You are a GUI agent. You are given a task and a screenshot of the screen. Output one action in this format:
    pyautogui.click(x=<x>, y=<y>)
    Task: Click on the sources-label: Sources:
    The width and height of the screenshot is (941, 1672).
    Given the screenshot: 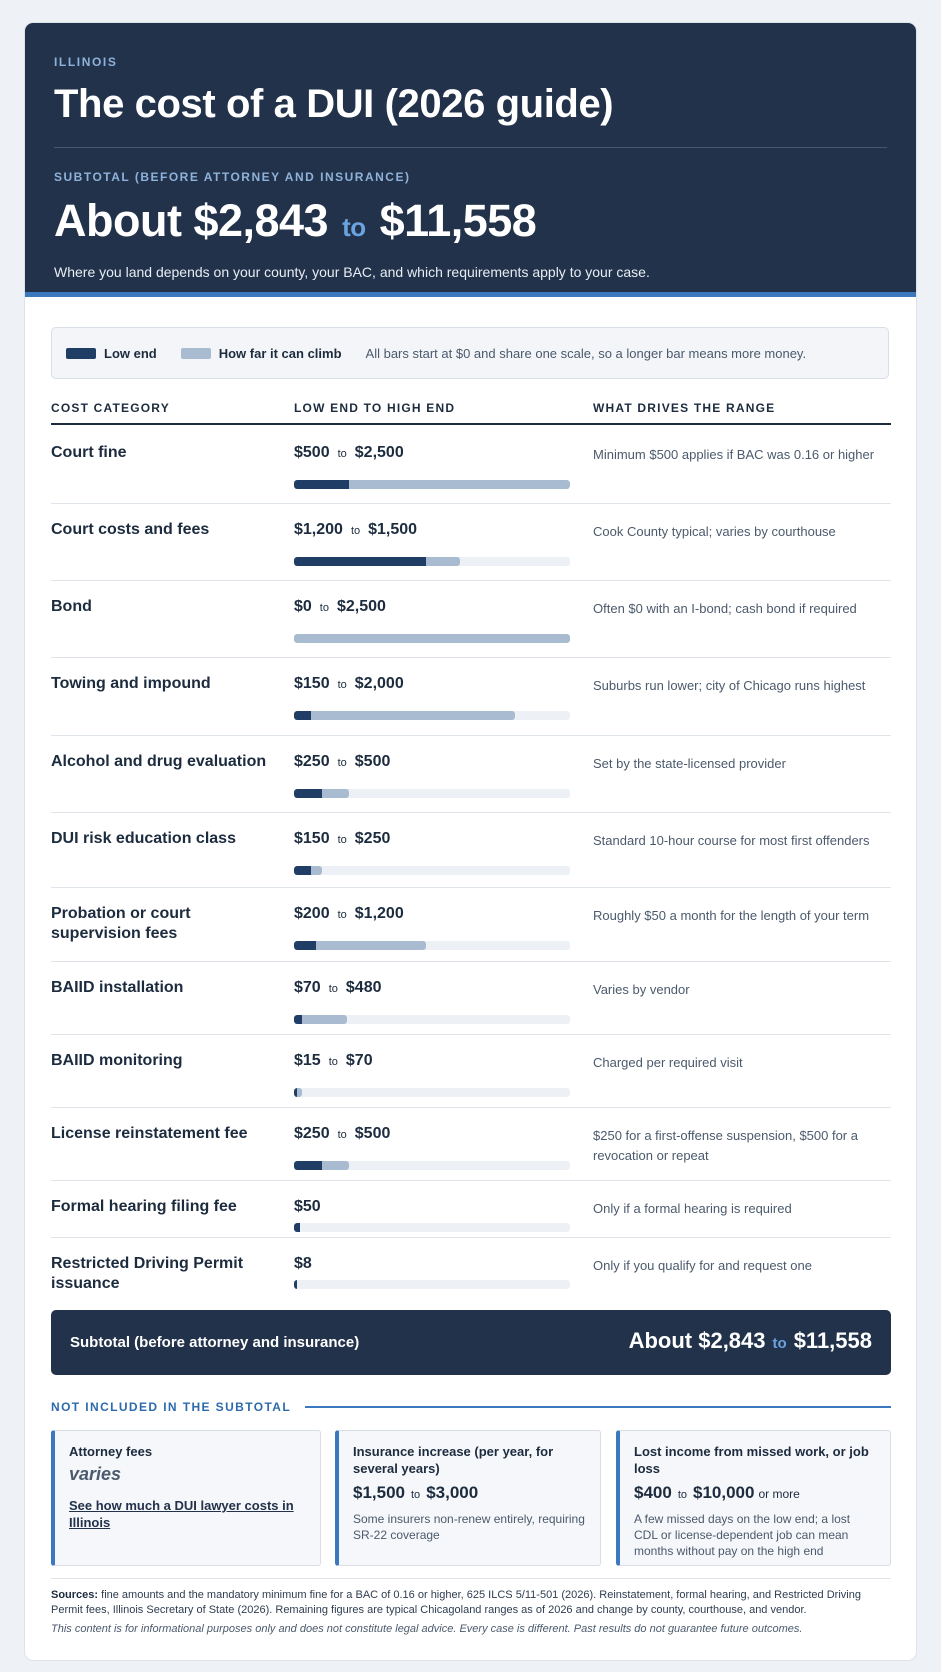 What is the action you would take?
    pyautogui.click(x=75, y=1595)
    